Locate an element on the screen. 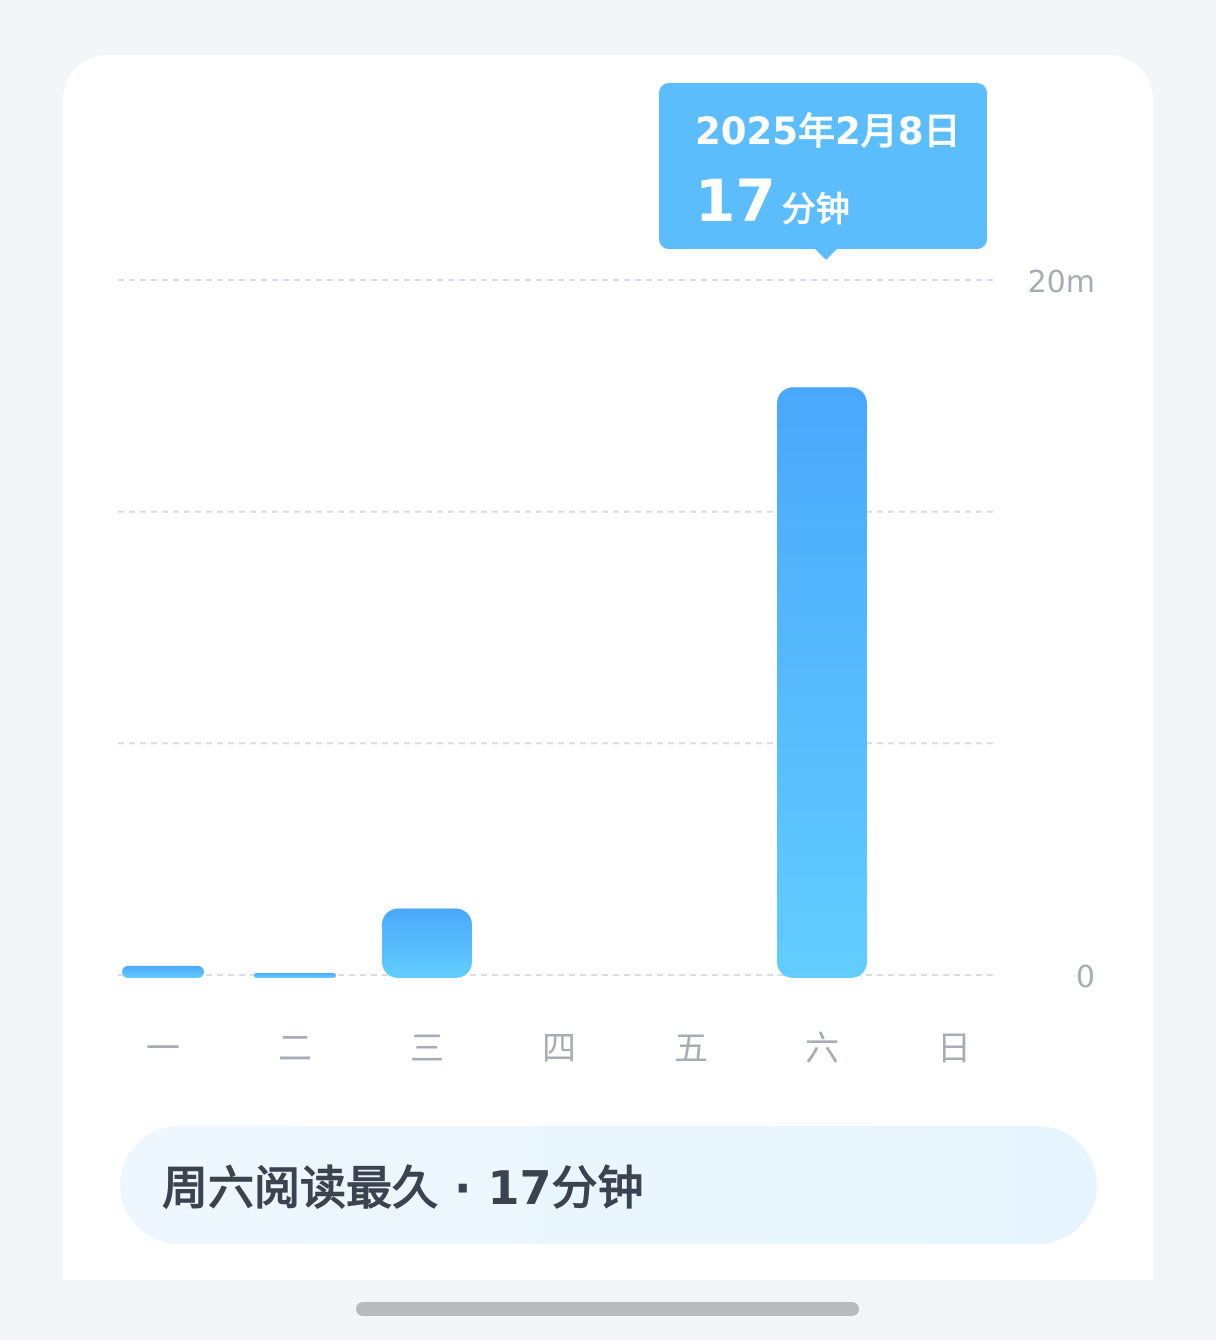  x-tick-label-6: 六 is located at coordinates (822, 1049).